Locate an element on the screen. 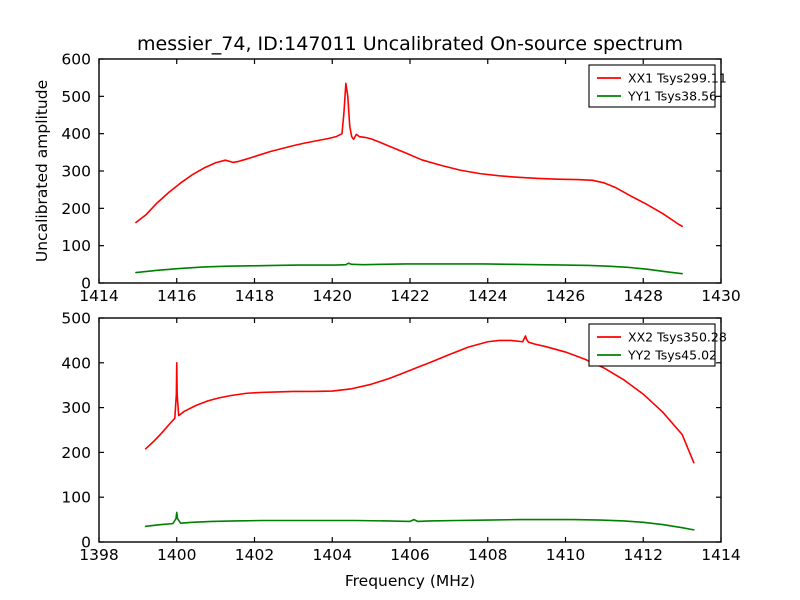 This screenshot has height=600, width=800. series-line-xx2 is located at coordinates (419, 399).